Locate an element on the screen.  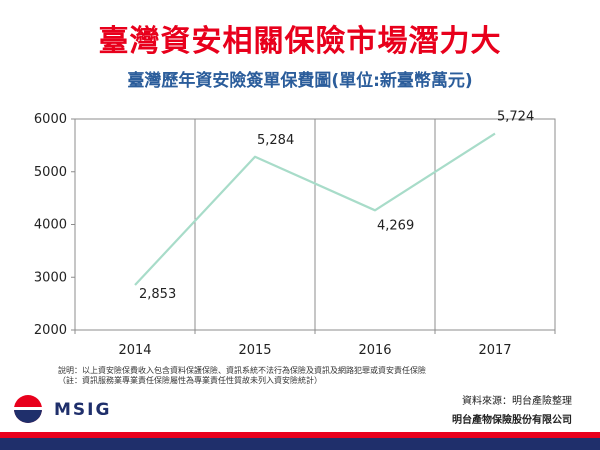
chart-subtitle: 臺灣歷年資安險簽單保費圖(單位:新臺幣萬元) is located at coordinates (300, 81).